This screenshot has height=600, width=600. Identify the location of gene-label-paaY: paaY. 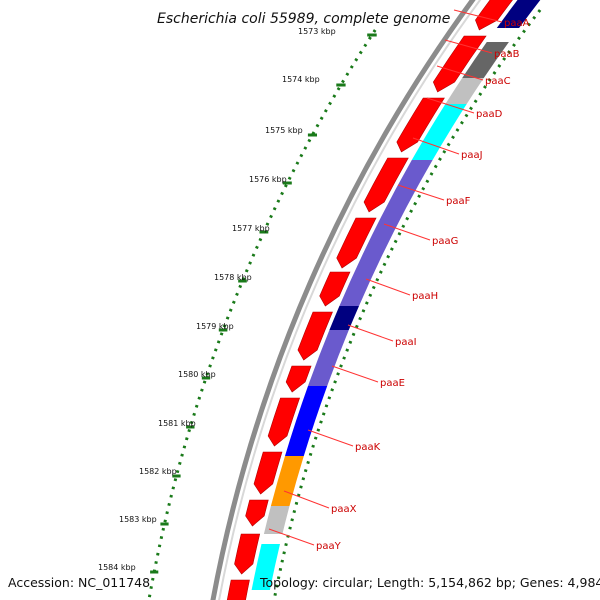
(329, 546).